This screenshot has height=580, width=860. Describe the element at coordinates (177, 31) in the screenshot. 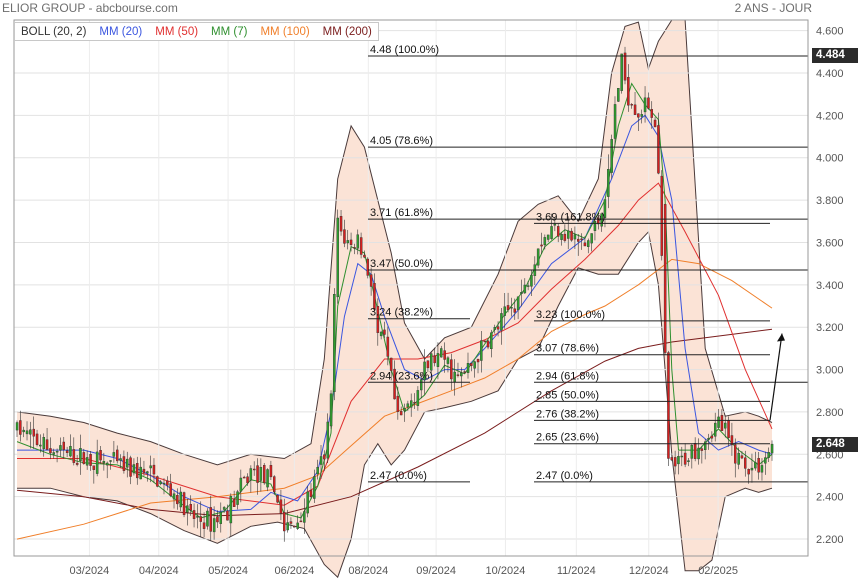

I see `legend-mm50: MM (50)` at that location.